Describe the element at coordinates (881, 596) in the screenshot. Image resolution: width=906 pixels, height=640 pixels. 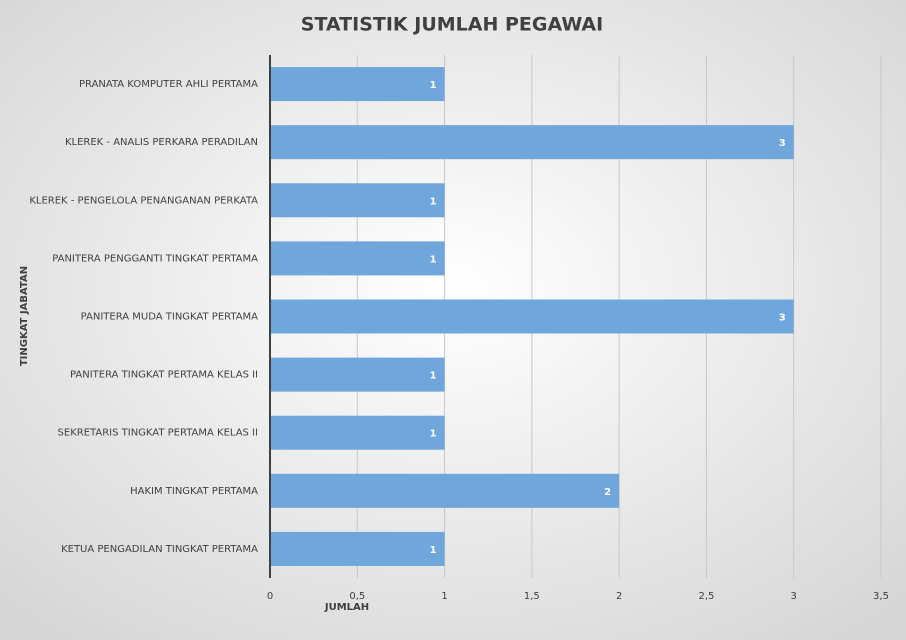
I see `x-tick-label: 3,5` at that location.